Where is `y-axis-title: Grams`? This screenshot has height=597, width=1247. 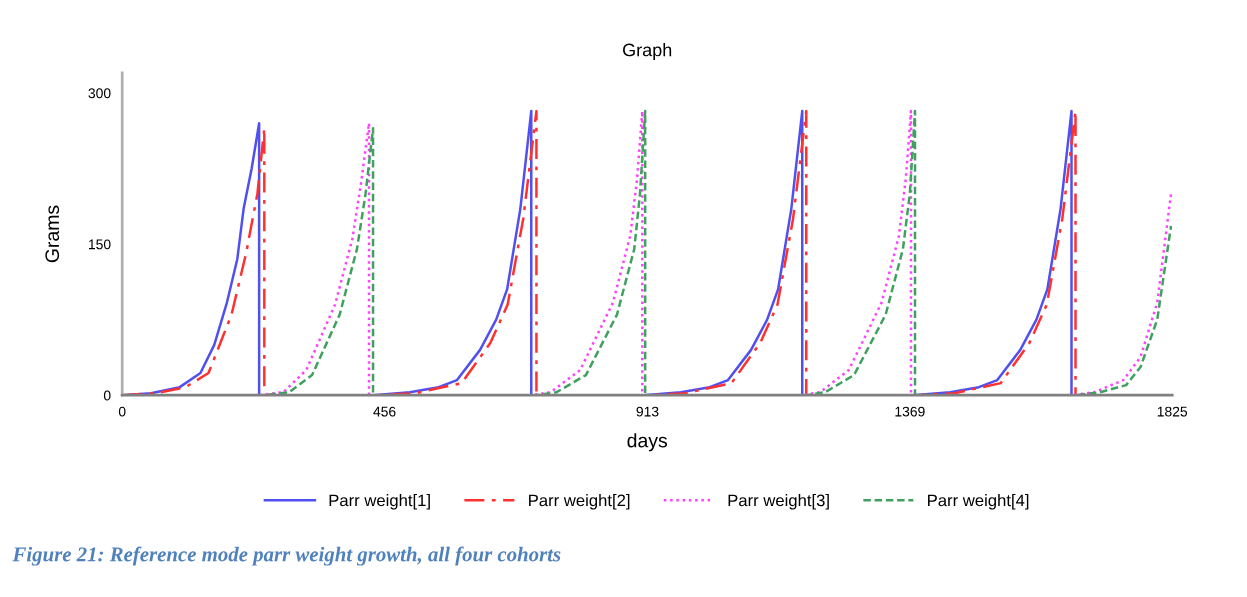
y-axis-title: Grams is located at coordinates (52, 234).